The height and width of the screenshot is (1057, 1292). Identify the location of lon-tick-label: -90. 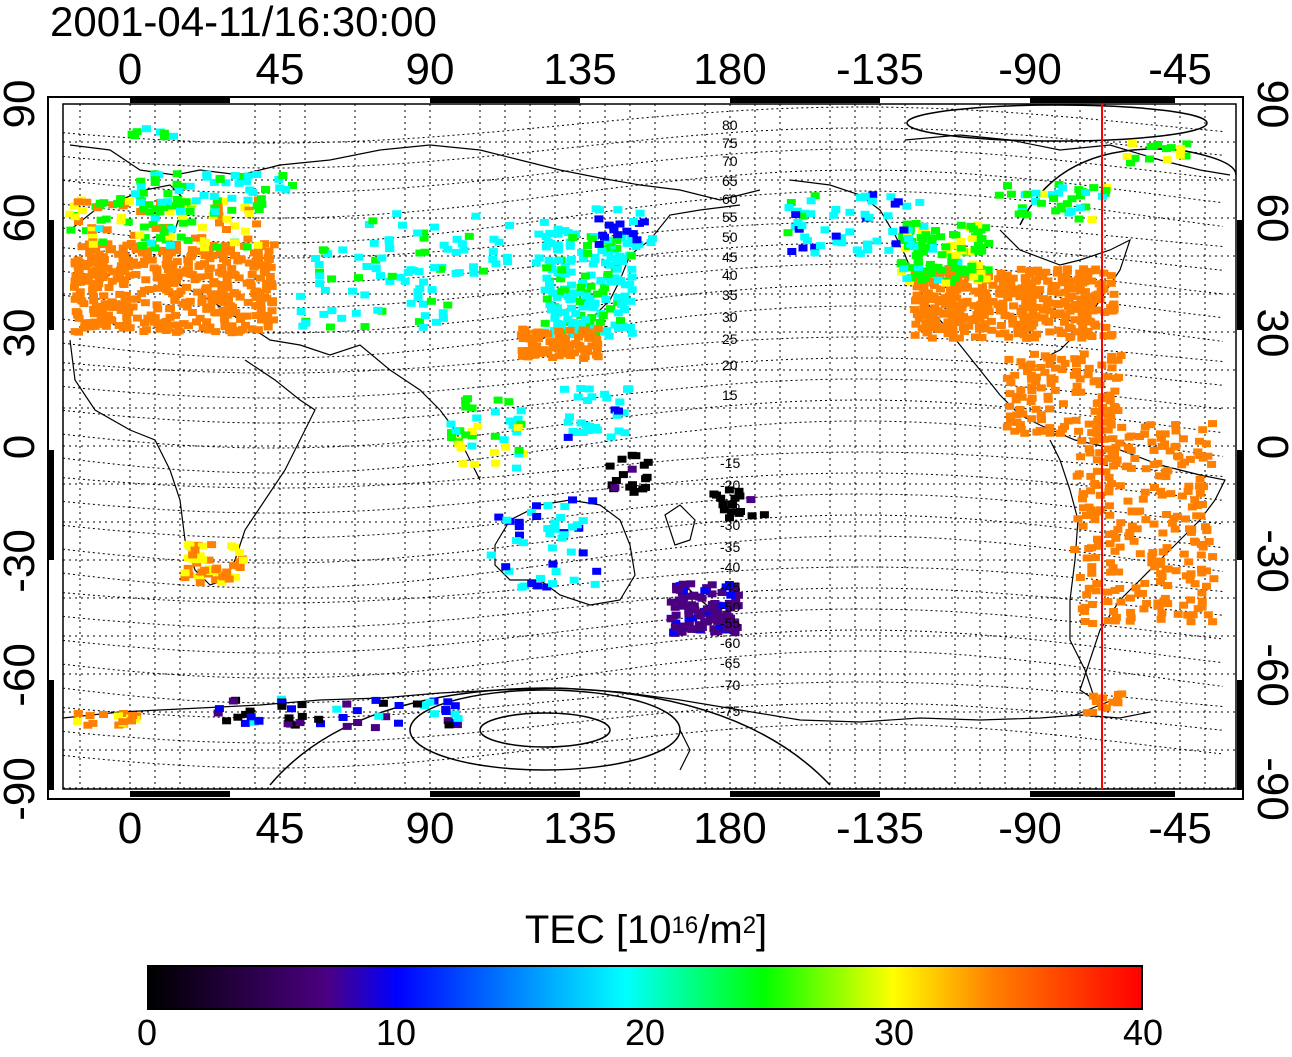
(1030, 828).